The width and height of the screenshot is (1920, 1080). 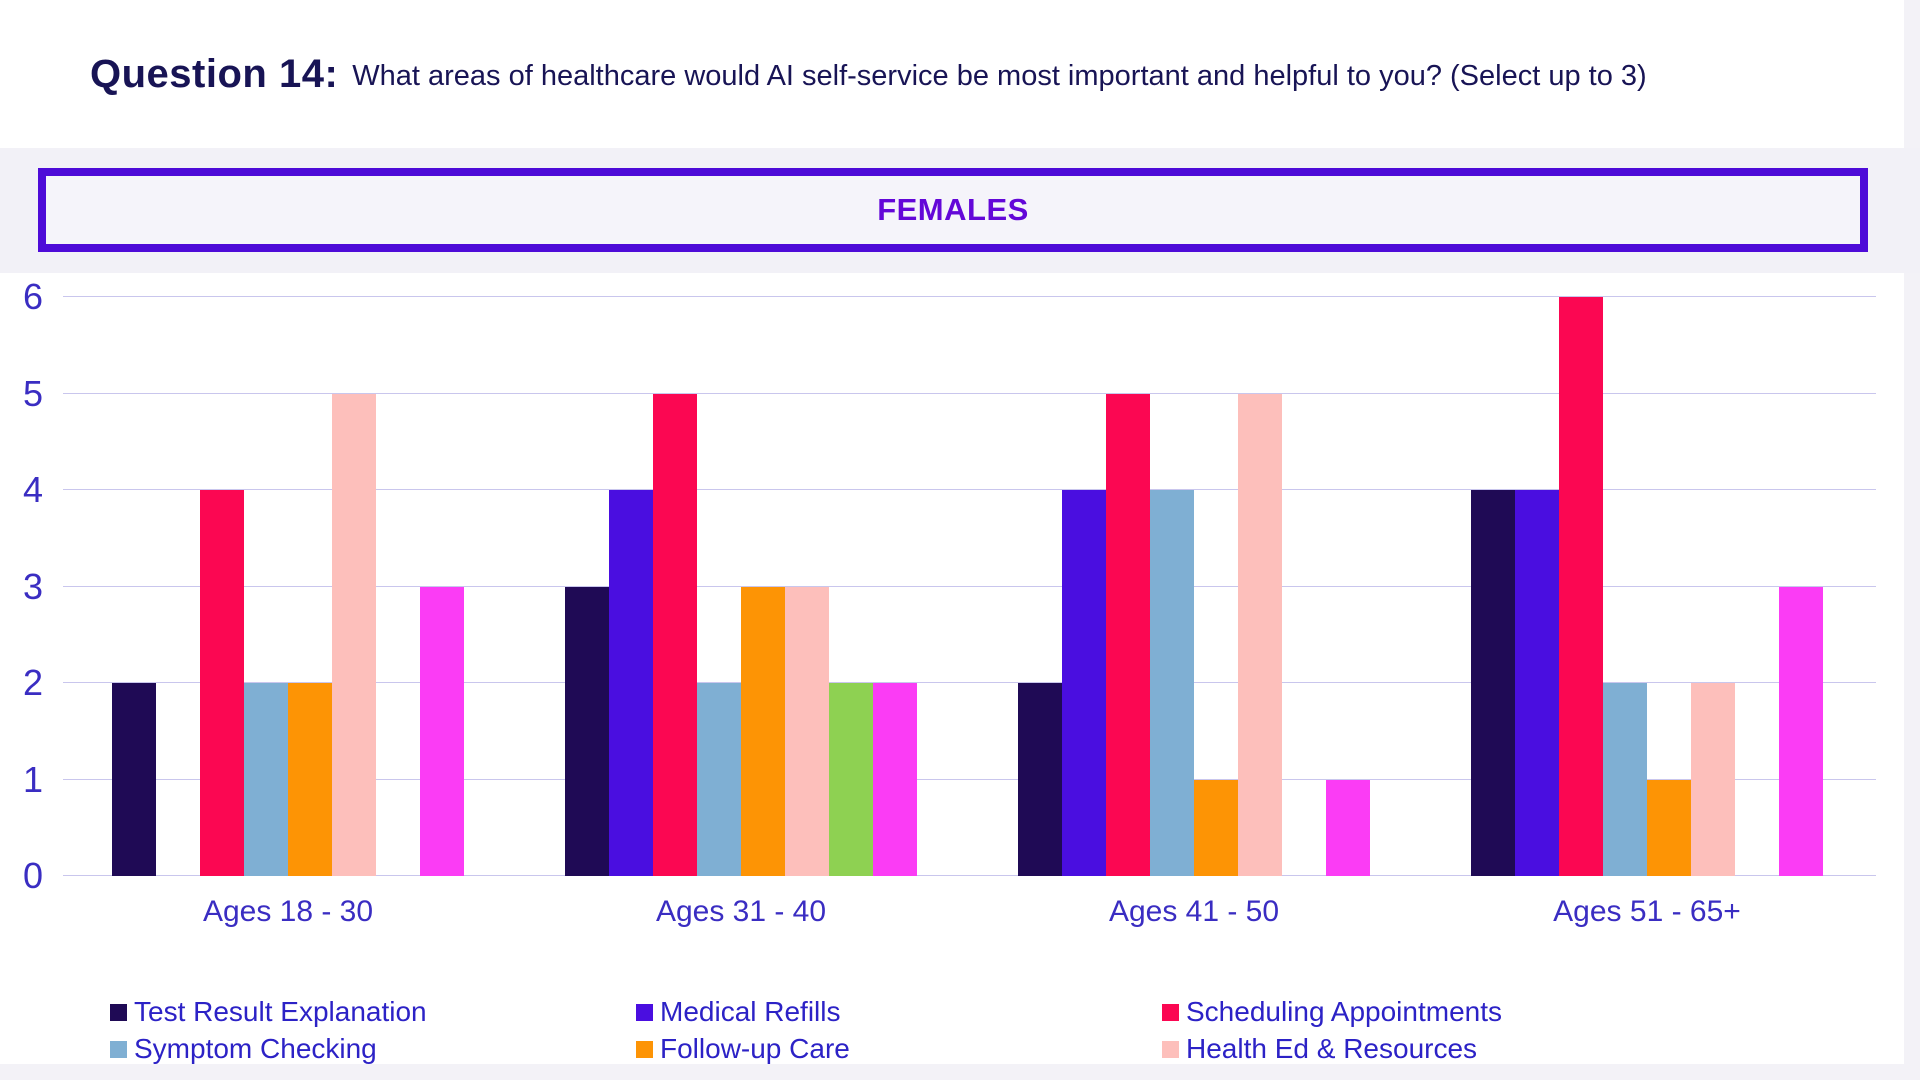 I want to click on y-tick-3: 3, so click(x=32, y=586).